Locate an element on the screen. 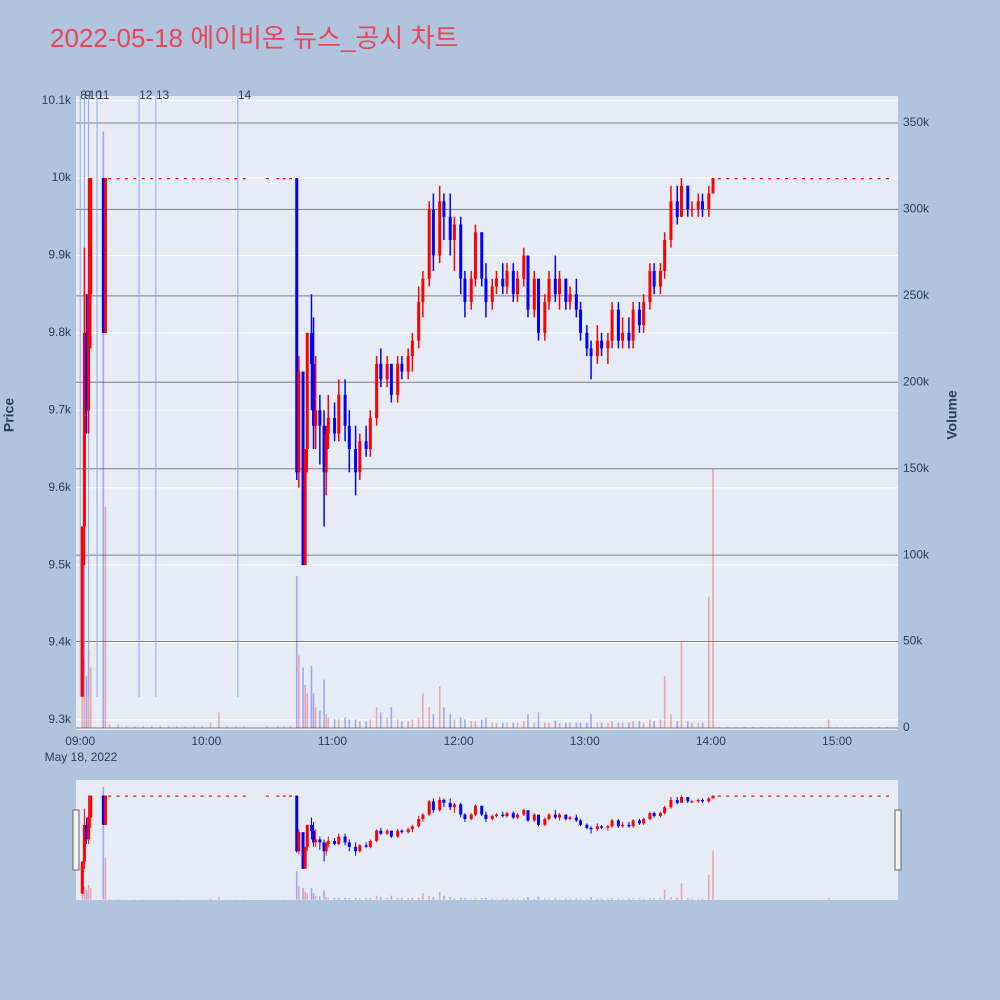 This screenshot has height=1000, width=1000. x-tick-label: 09:00 is located at coordinates (80, 741).